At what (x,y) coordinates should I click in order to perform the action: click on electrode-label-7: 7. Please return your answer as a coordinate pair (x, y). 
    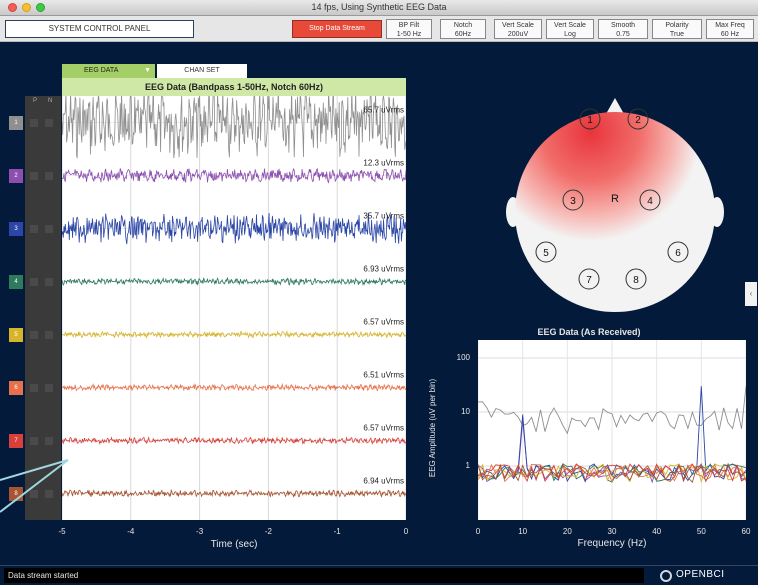
    Looking at the image, I should click on (589, 280).